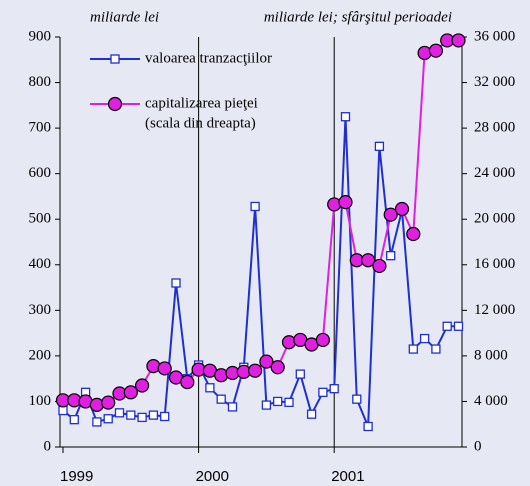 The image size is (530, 486). I want to click on y-tick-label: 100, so click(40, 401).